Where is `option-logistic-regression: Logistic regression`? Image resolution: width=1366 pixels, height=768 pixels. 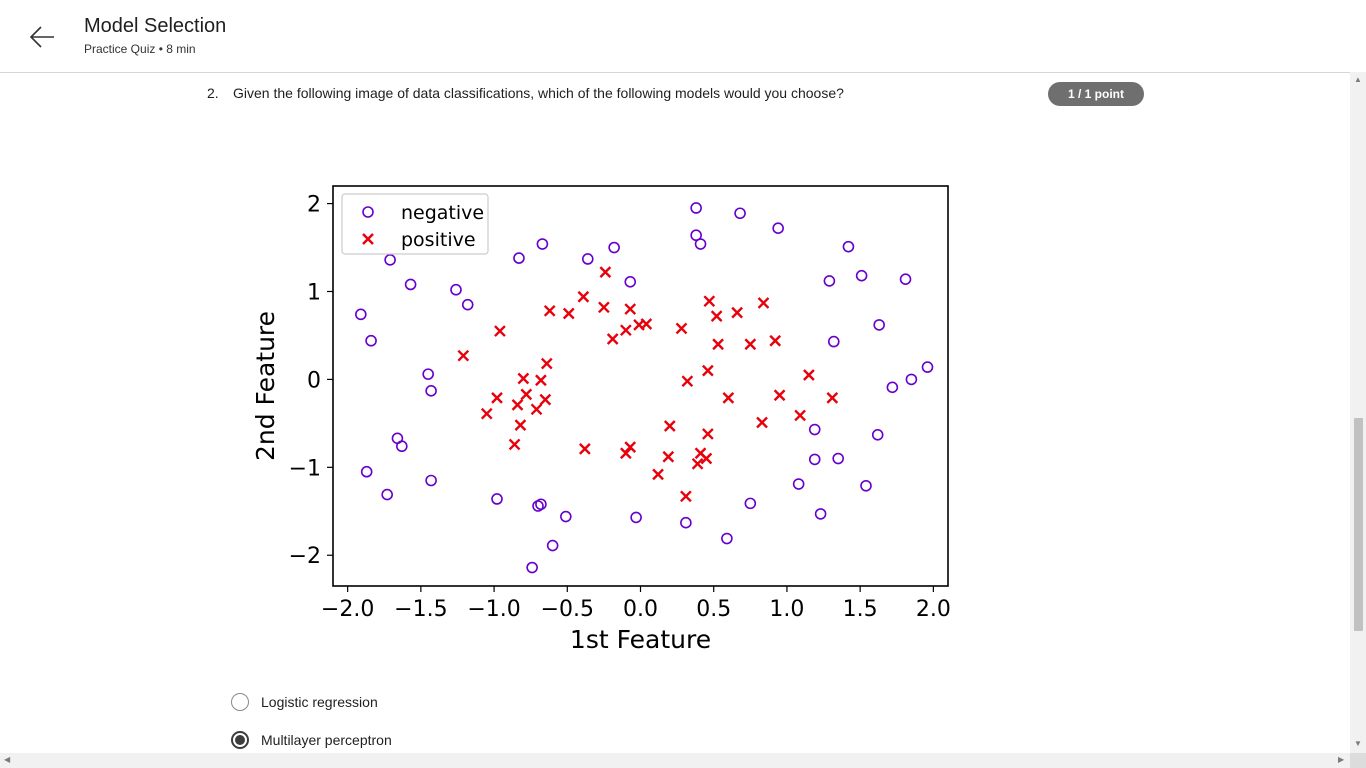
option-logistic-regression: Logistic regression is located at coordinates (304, 702).